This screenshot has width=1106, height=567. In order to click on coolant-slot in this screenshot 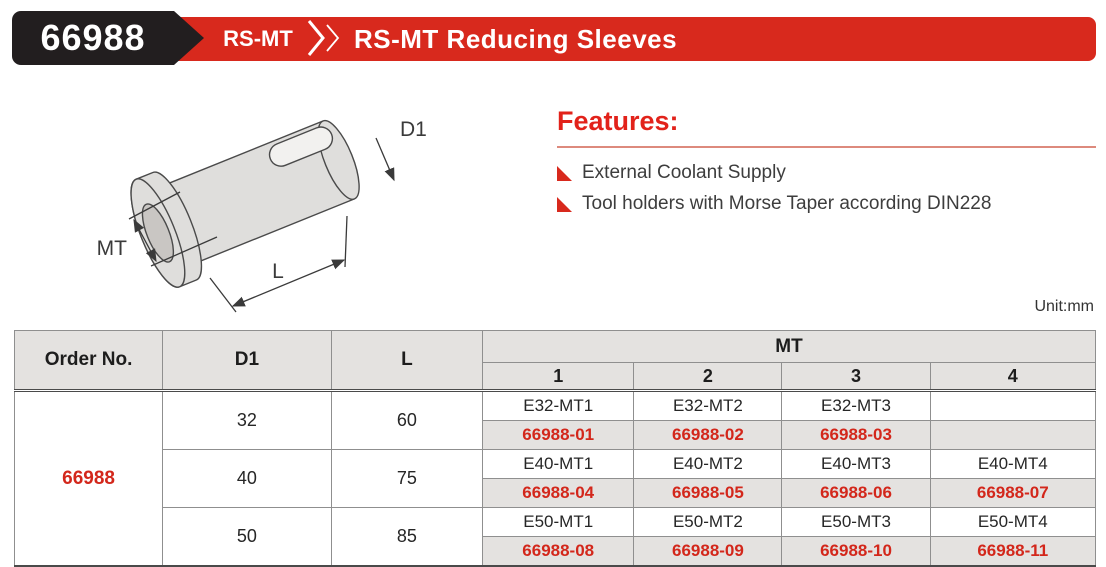, I will do `click(301, 146)`.